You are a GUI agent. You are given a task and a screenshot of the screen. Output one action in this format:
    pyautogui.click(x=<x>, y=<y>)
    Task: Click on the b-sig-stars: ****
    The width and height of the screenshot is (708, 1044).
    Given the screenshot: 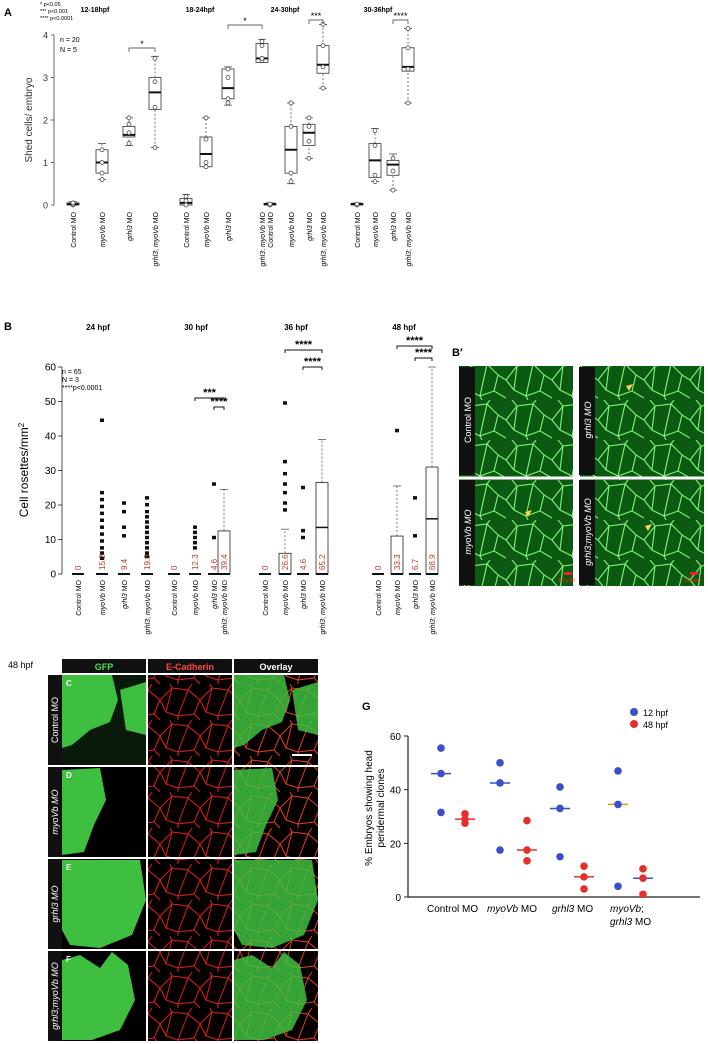 What is the action you would take?
    pyautogui.click(x=304, y=345)
    